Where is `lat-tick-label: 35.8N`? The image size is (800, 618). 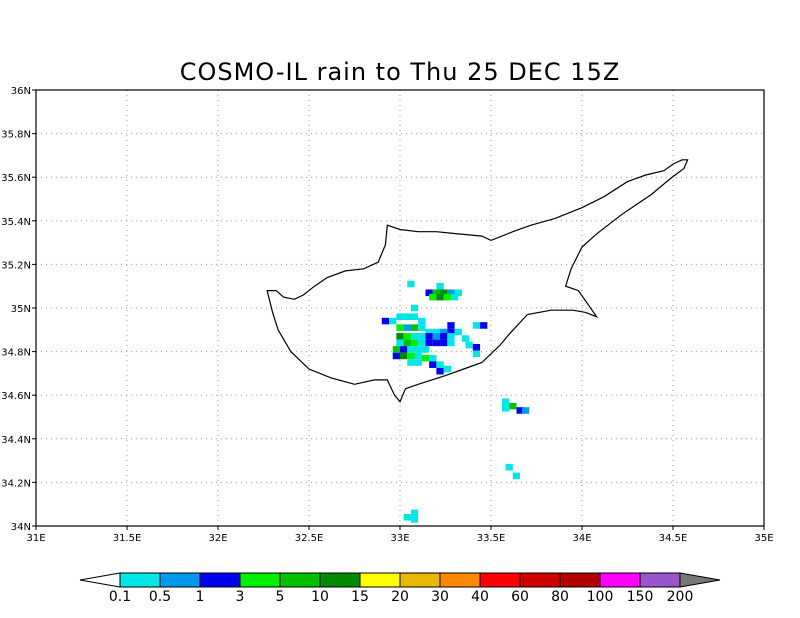
lat-tick-label: 35.8N is located at coordinates (16, 135).